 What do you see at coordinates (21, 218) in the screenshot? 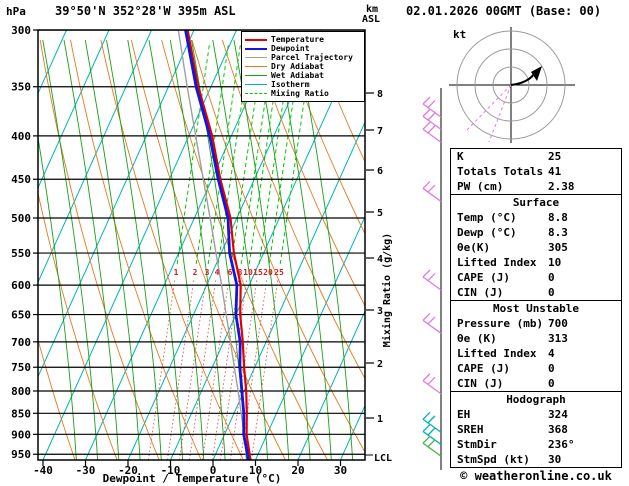
I see `pressure-tick-label: 500` at bounding box center [21, 218].